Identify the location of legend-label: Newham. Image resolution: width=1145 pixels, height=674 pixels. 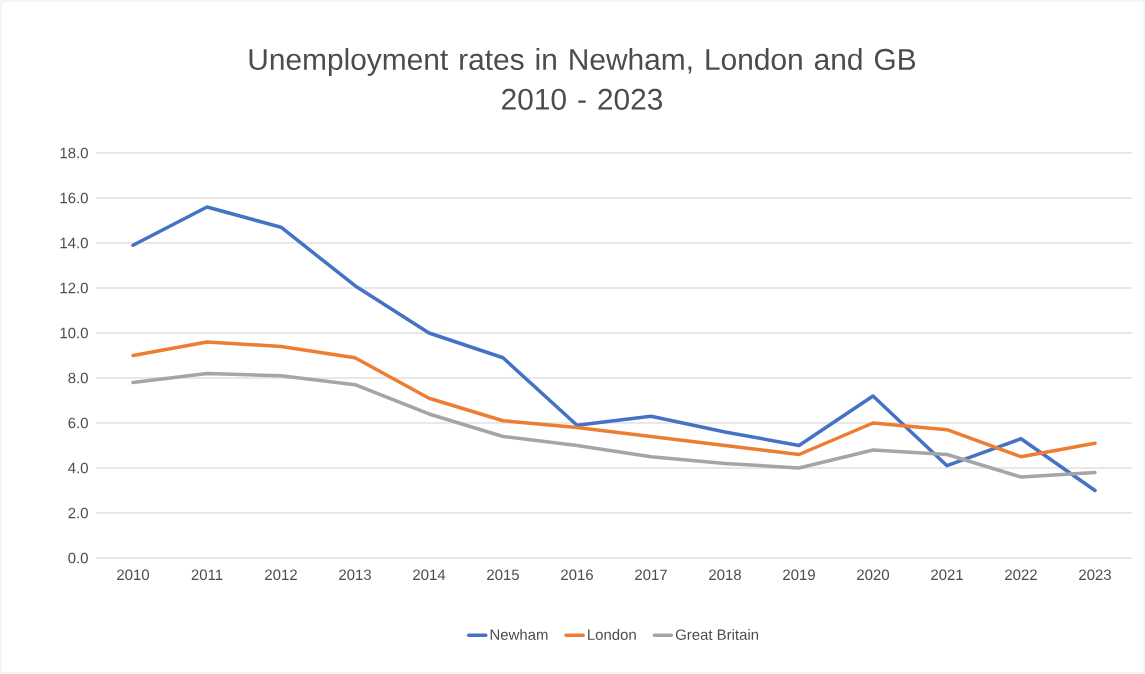
(519, 634).